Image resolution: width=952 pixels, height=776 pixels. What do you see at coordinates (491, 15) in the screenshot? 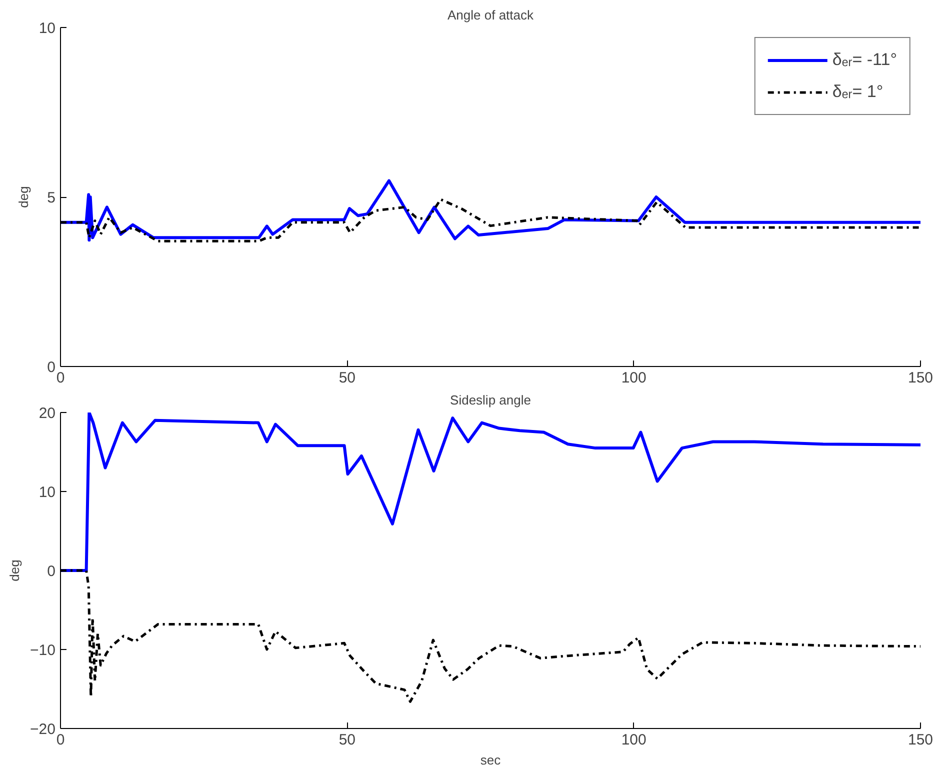
I see `chart-title: Angle of attack` at bounding box center [491, 15].